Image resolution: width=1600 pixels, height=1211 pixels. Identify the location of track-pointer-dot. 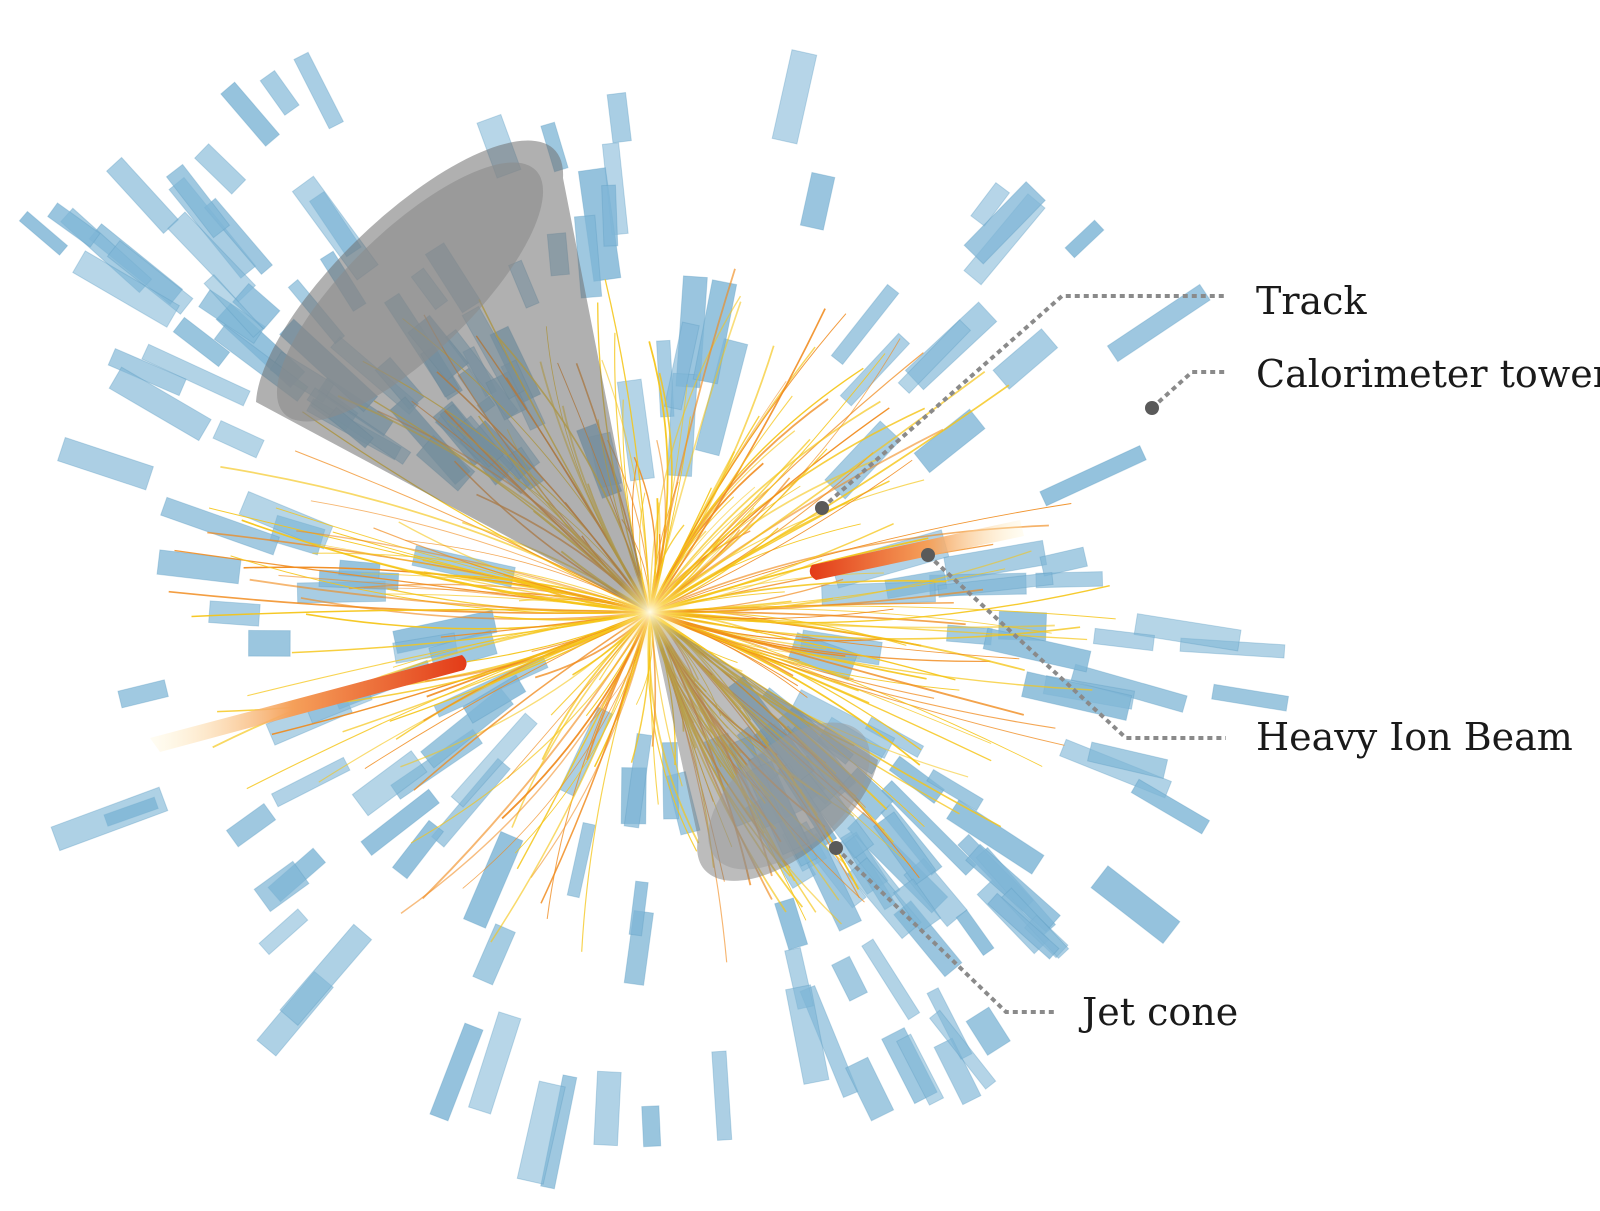
(822, 508).